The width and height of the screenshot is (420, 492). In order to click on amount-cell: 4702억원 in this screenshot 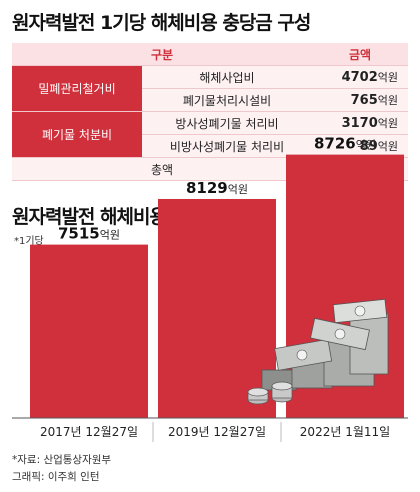, I will do `click(360, 77)`.